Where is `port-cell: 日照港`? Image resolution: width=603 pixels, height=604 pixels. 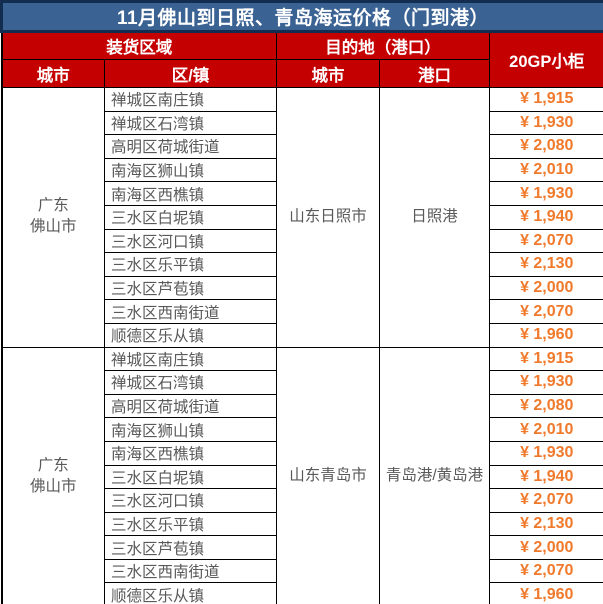
port-cell: 日照港 is located at coordinates (434, 217).